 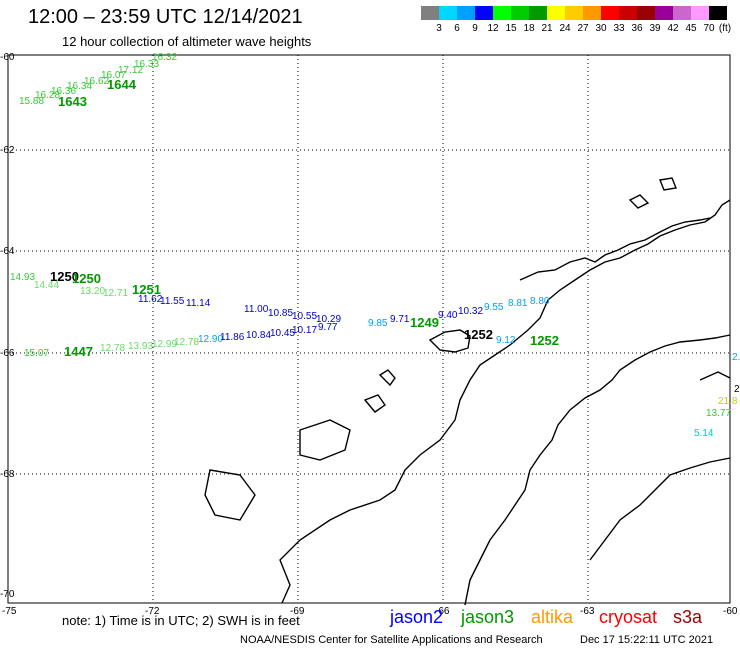 I want to click on colorbar-label: 39, so click(x=655, y=28).